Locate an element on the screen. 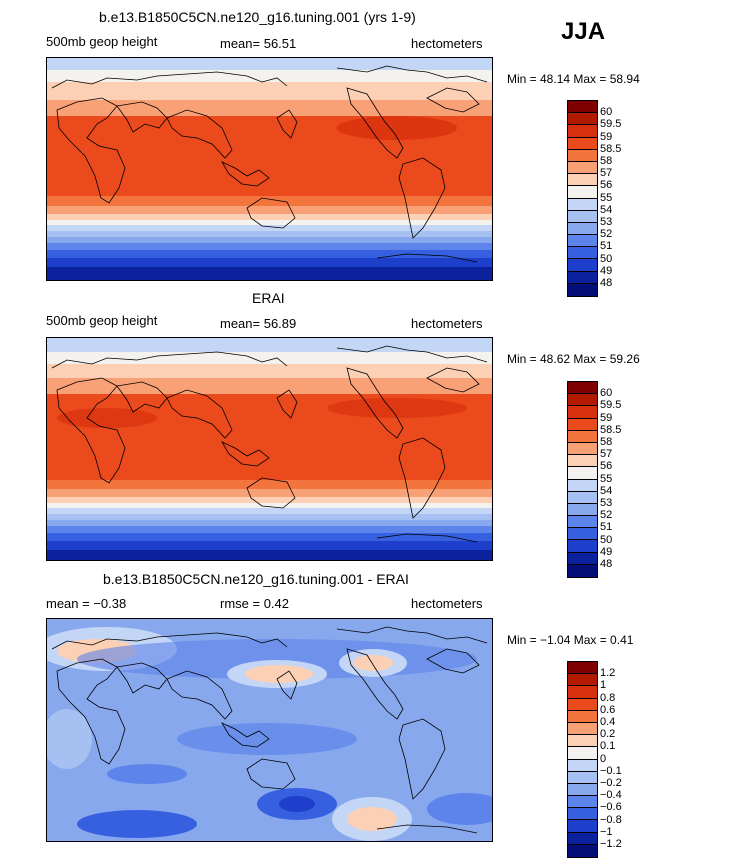 This screenshot has width=733, height=858. panel2-units: hectometers is located at coordinates (447, 323).